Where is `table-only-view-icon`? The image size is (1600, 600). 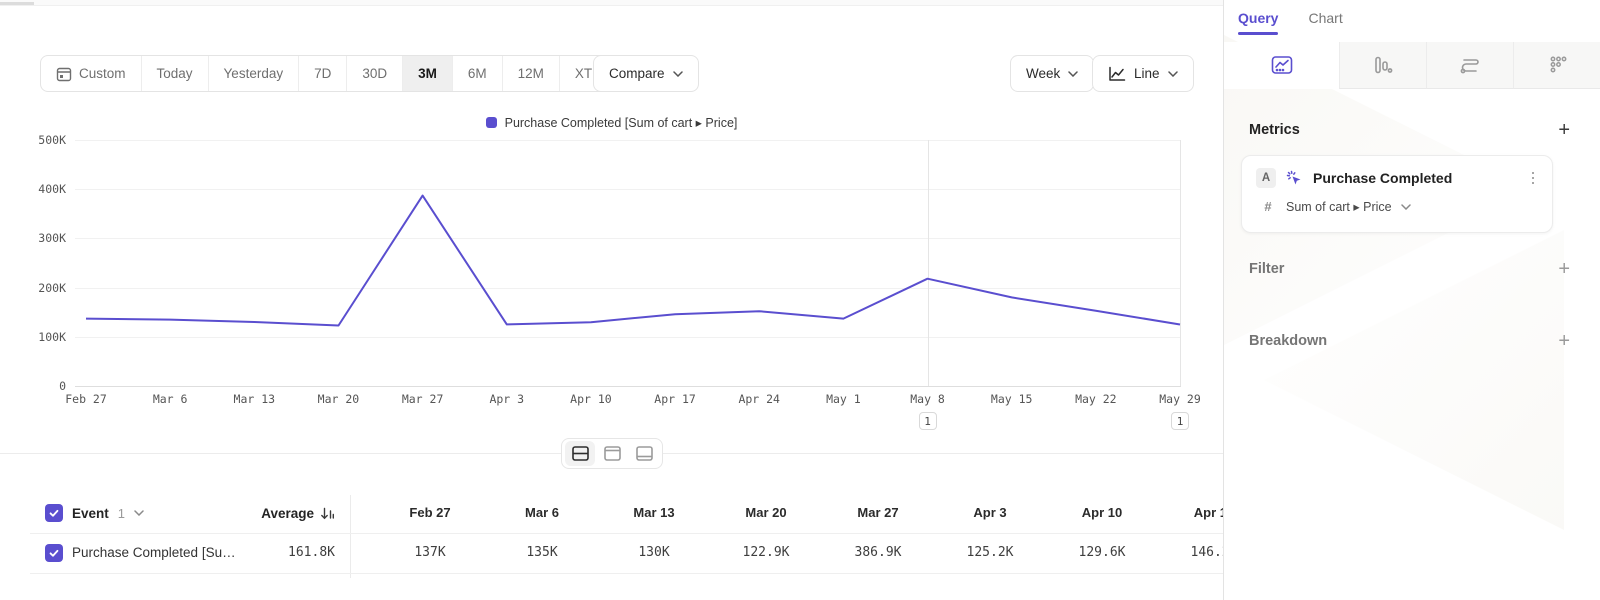 table-only-view-icon is located at coordinates (644, 453).